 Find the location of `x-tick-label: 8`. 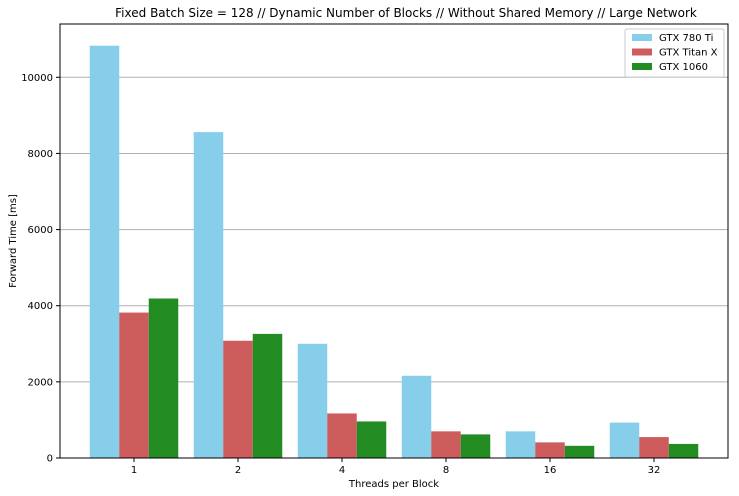

x-tick-label: 8 is located at coordinates (446, 470).